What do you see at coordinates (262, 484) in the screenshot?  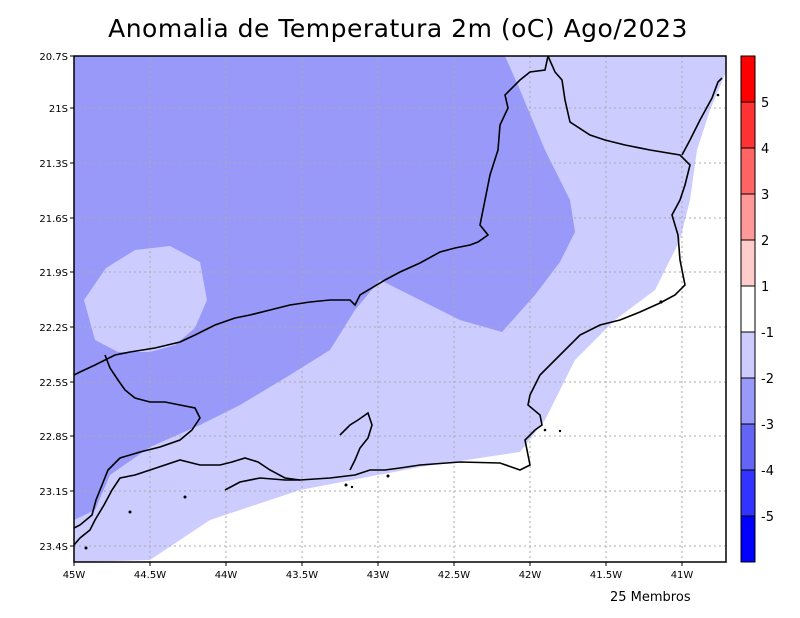 I see `sepetiba-bay` at bounding box center [262, 484].